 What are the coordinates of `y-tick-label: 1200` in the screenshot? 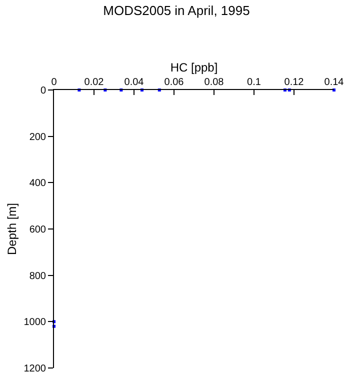 It's located at (35, 369).